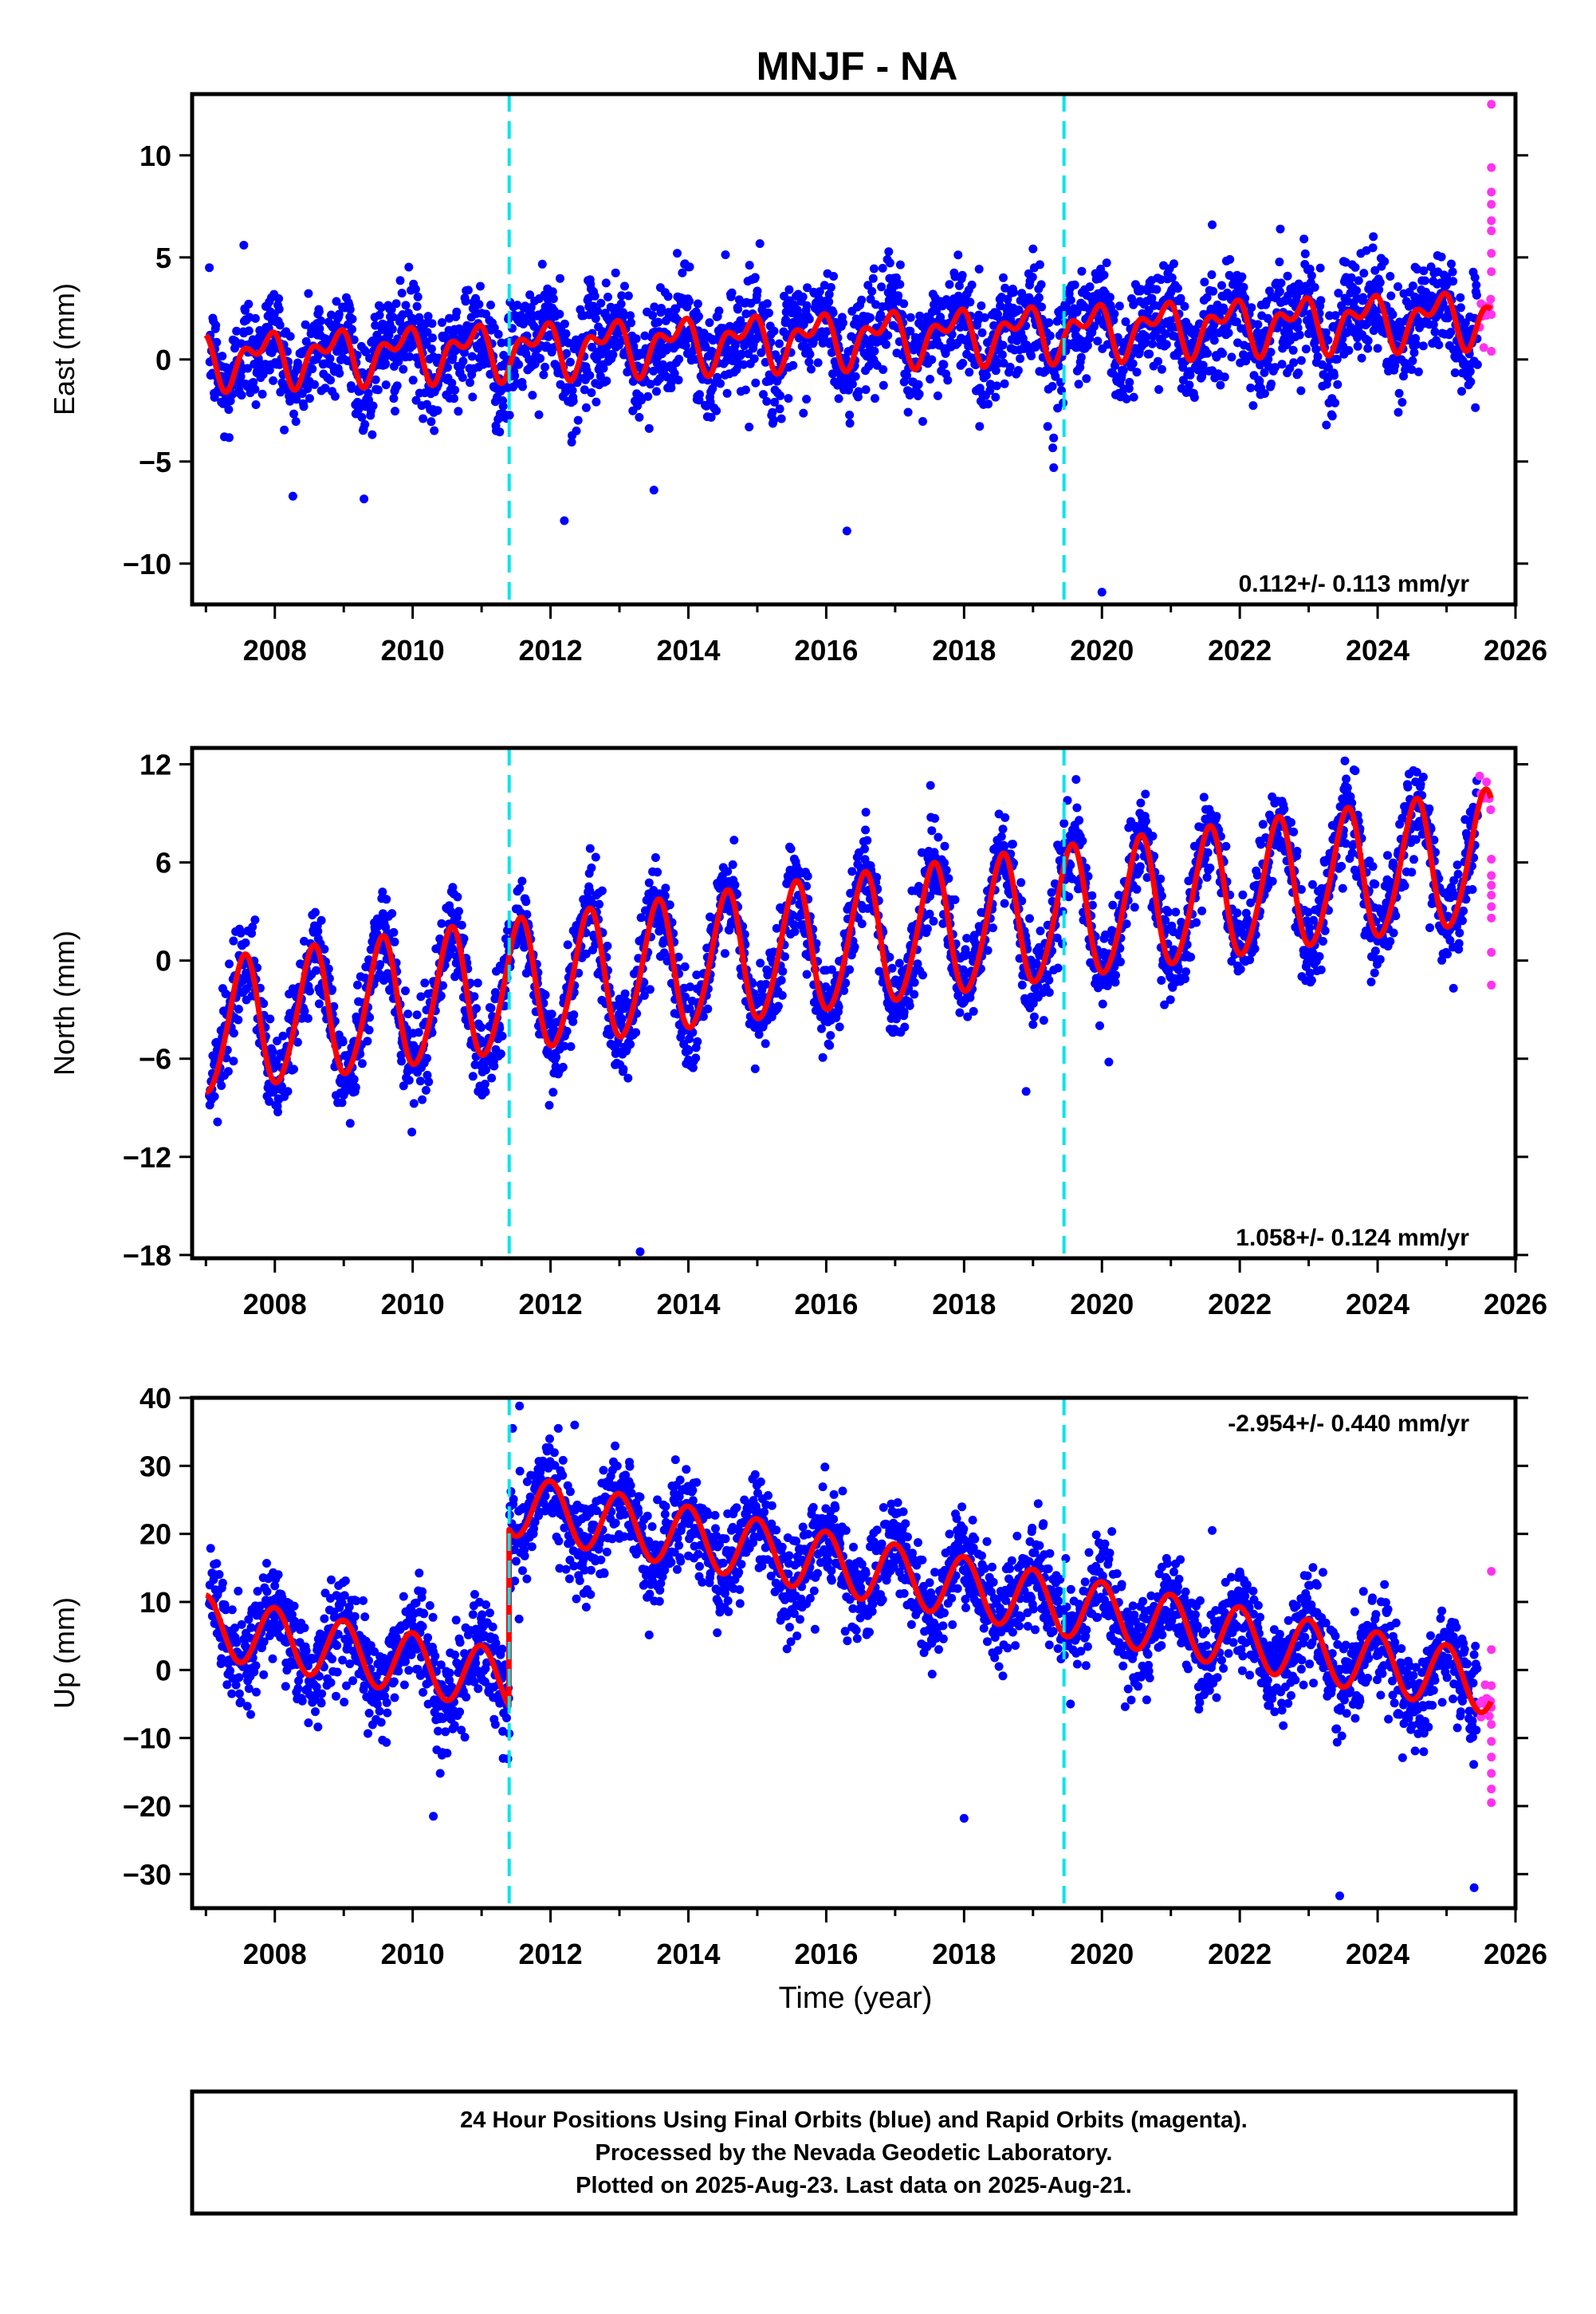  I want to click on y-tick-label: −5, so click(155, 462).